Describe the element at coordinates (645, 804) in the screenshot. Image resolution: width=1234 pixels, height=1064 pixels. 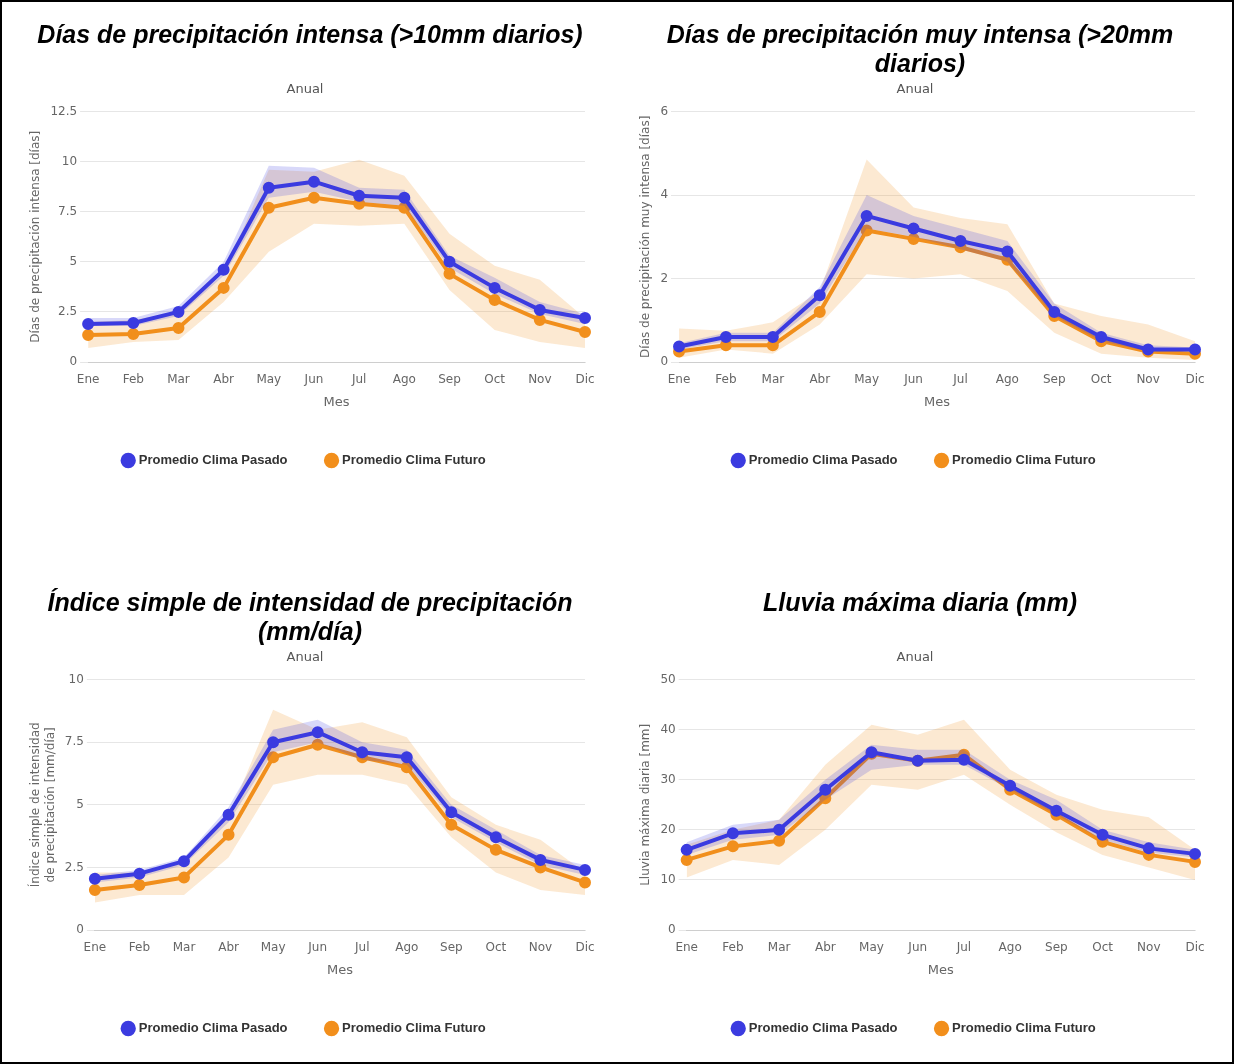
I see `y-axis-title: Lluvia máxima diaria [mm]` at that location.